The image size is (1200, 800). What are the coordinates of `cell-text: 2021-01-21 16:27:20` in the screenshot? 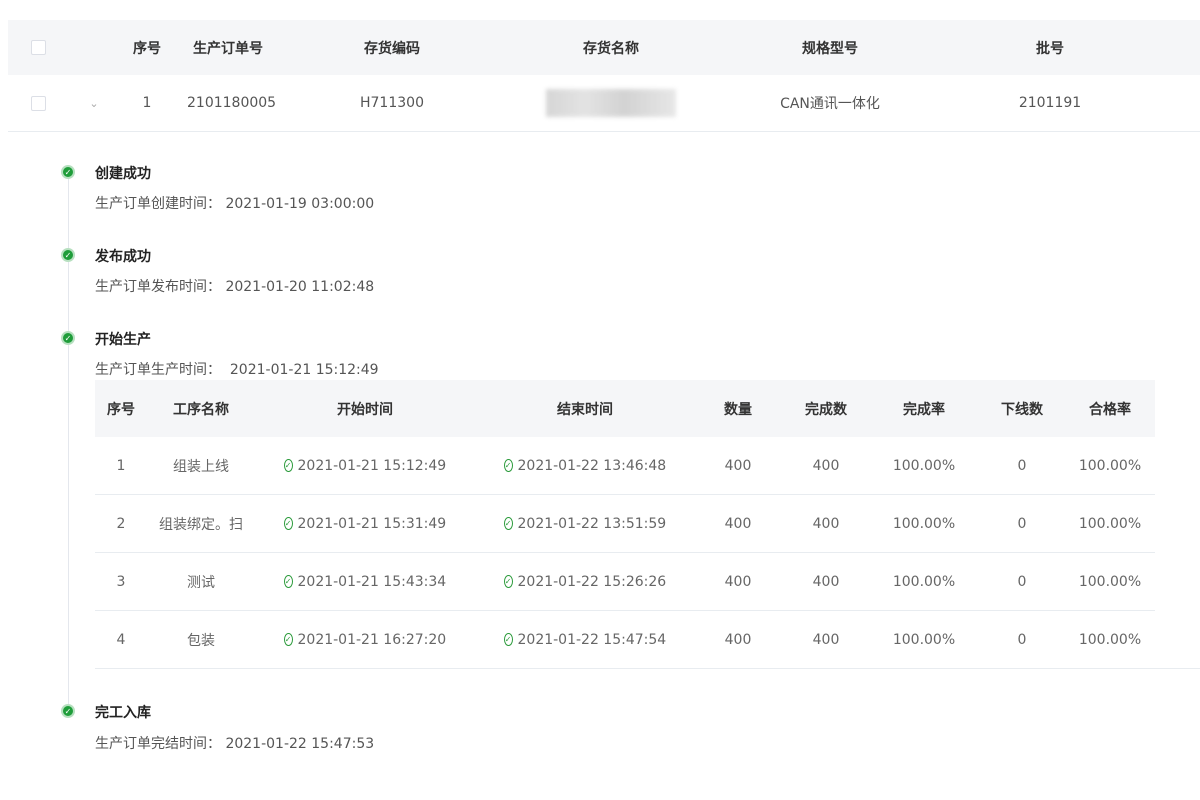 It's located at (372, 639).